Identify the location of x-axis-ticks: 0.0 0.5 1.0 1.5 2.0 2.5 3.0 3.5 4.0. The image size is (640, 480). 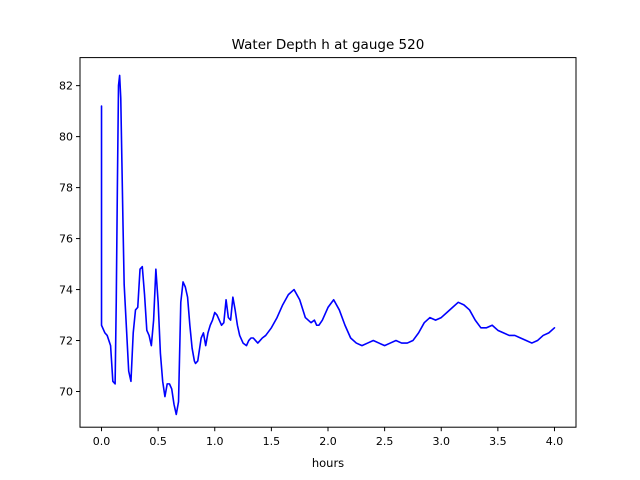
(328, 437).